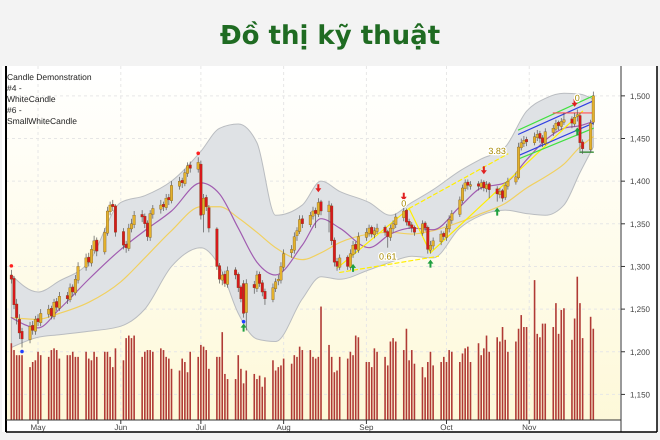 This screenshot has height=440, width=660. Describe the element at coordinates (640, 224) in the screenshot. I see `y-tick-label: 1,350` at that location.